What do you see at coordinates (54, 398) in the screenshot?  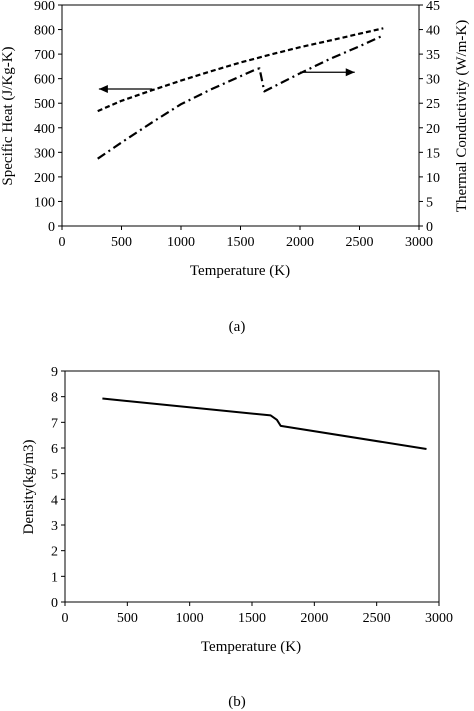 I see `y-tick-label: 8` at bounding box center [54, 398].